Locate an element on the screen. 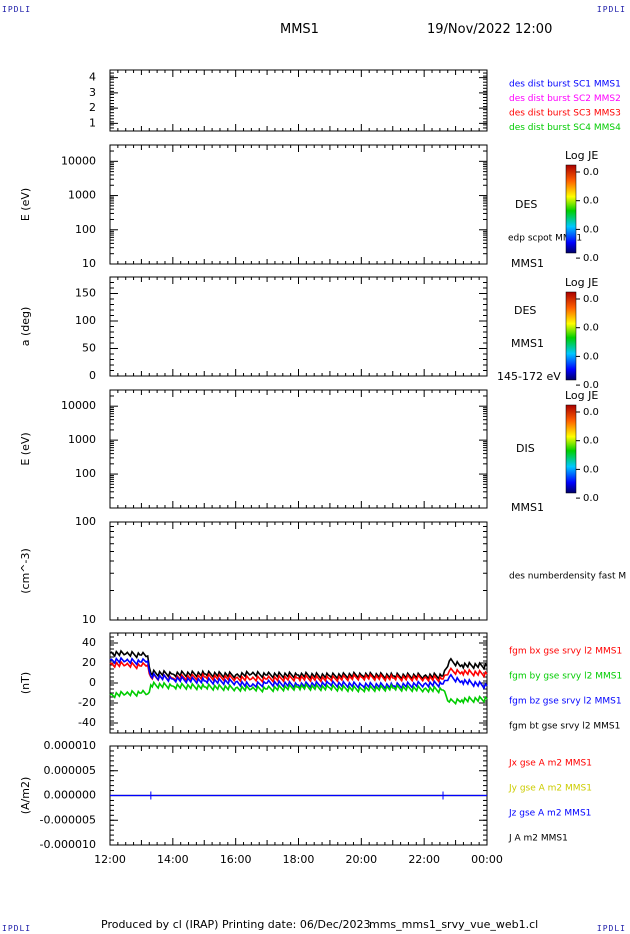 The height and width of the screenshot is (934, 630). footer-filename: mms_mms1_srvy_vue_web1.cl is located at coordinates (454, 924).